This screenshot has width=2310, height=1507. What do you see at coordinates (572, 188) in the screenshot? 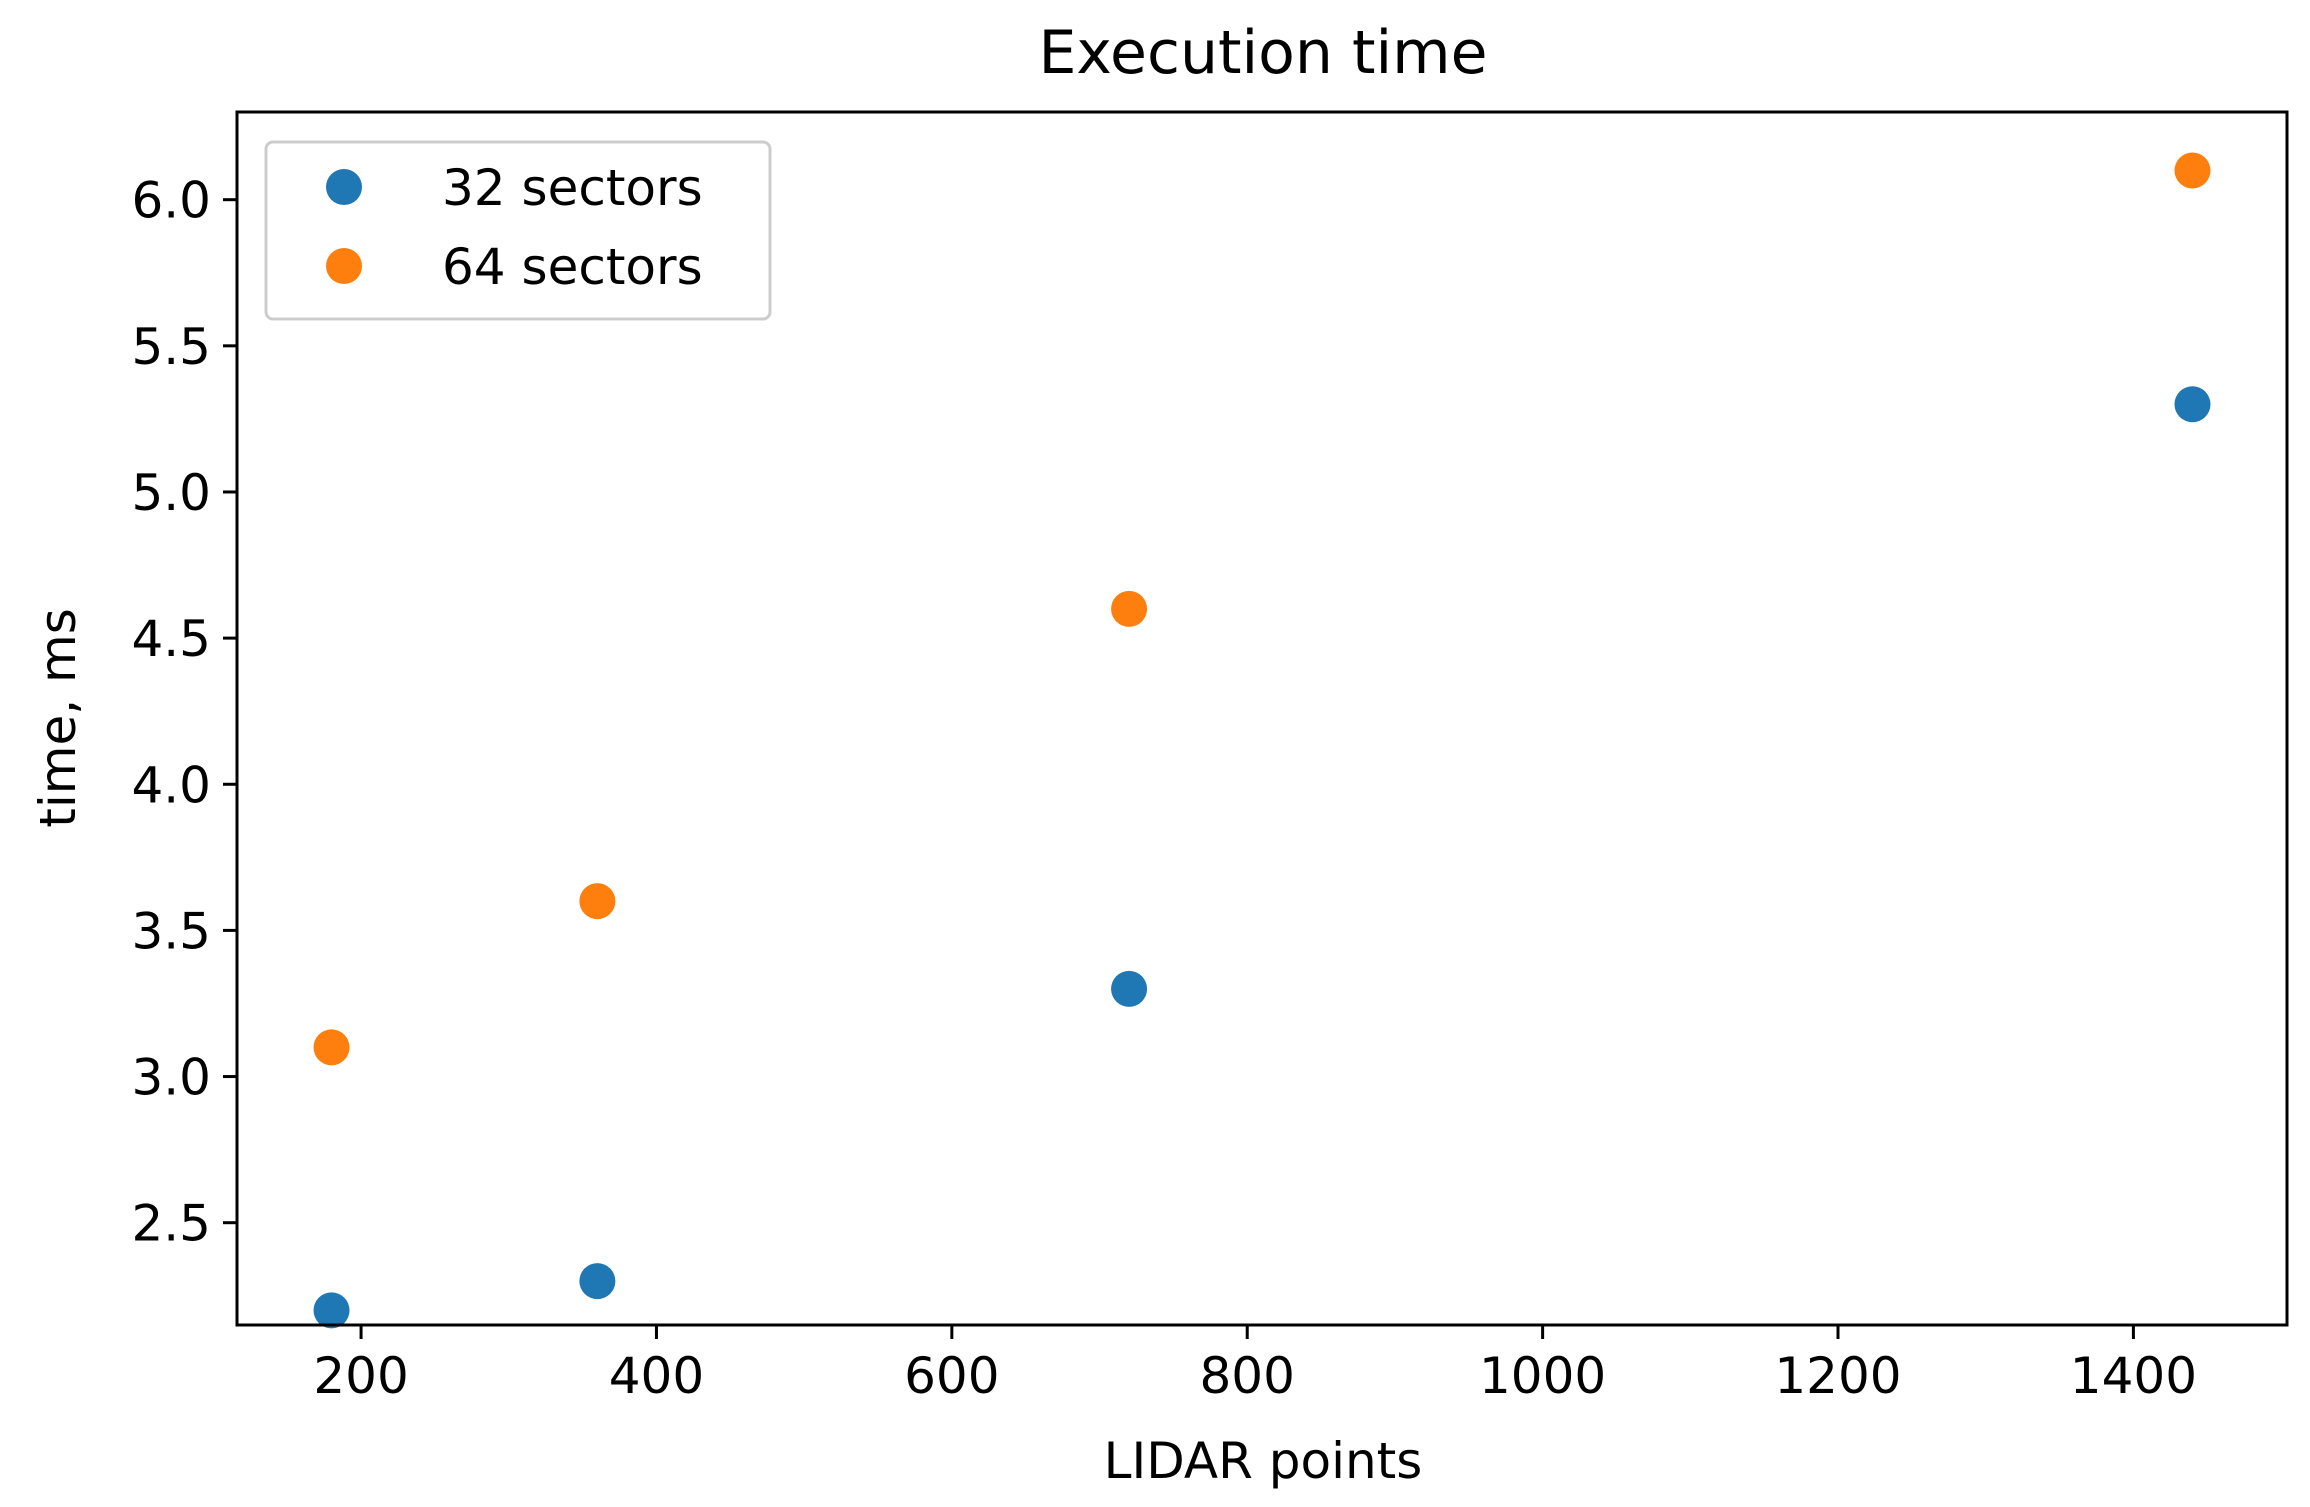
I see `legend-label-32-sectors: 32 sectors` at bounding box center [572, 188].